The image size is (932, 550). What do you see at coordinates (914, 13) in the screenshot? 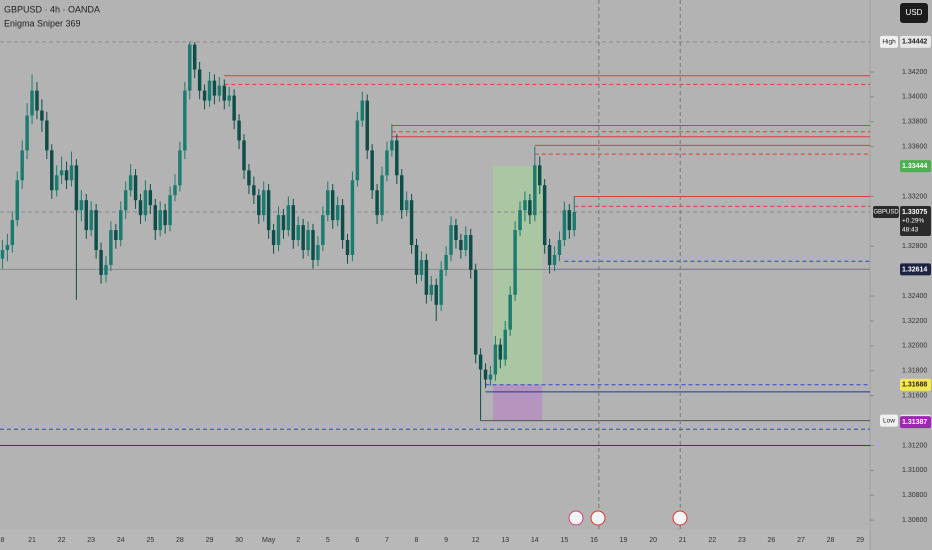
I see `currency-button` at bounding box center [914, 13].